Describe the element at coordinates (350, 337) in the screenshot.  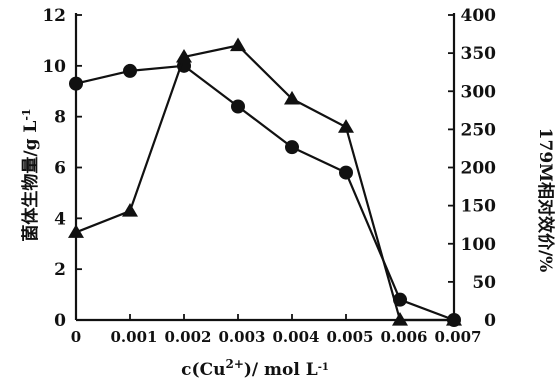
I see `x-tick-label: 0.005` at that location.